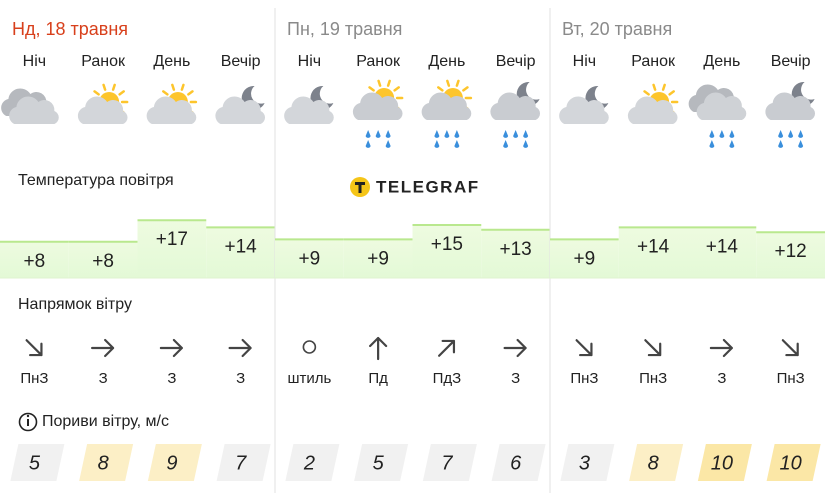  I want to click on wind-direction: ПдЗ, so click(447, 378).